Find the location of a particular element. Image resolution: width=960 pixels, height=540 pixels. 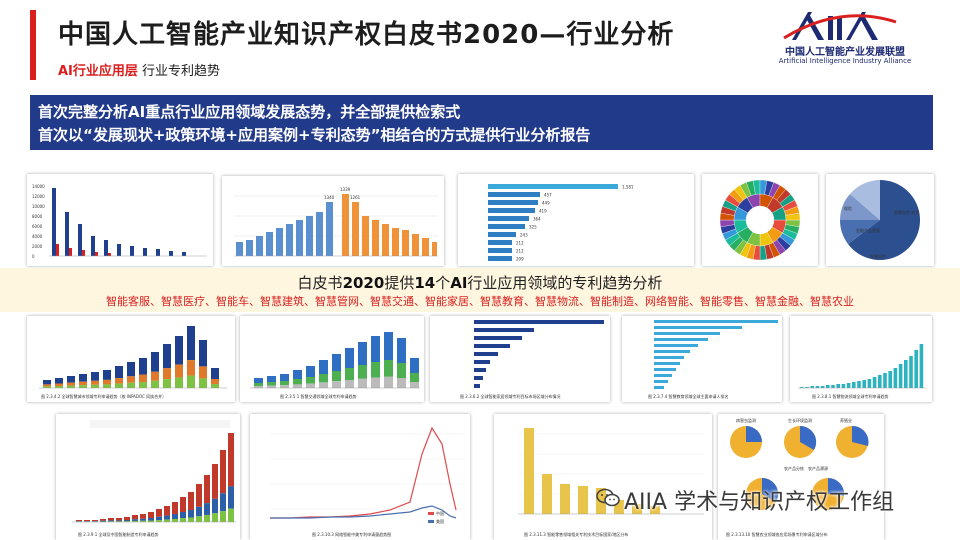

pie-title: 养殖业 is located at coordinates (846, 420).